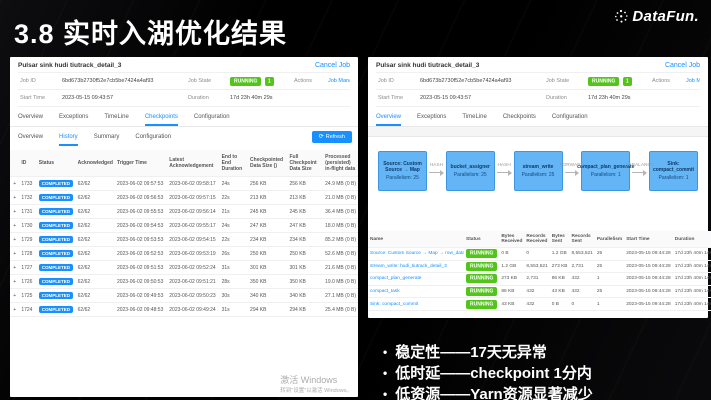 Image resolution: width=711 pixels, height=400 pixels. Describe the element at coordinates (396, 279) in the screenshot. I see `vertex-name-link: compact_plan_generate` at that location.